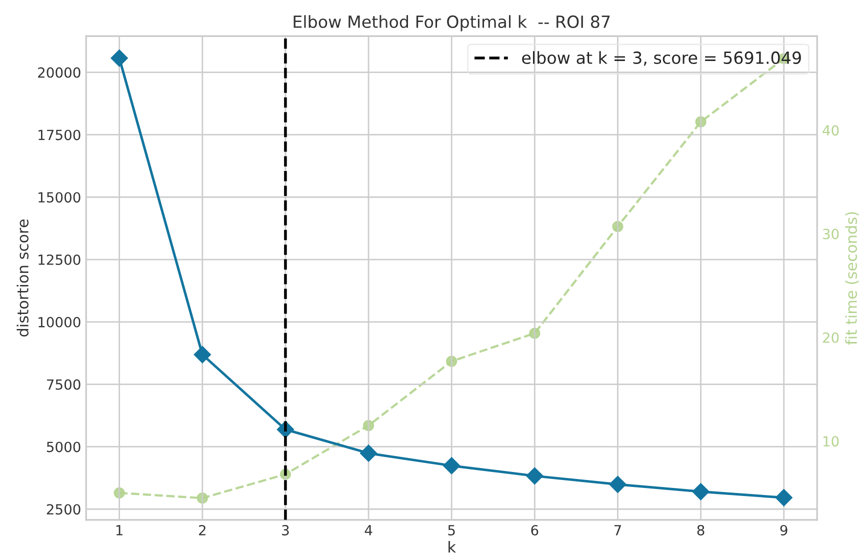  I want to click on y-tick-label: 2500, so click(63, 509).